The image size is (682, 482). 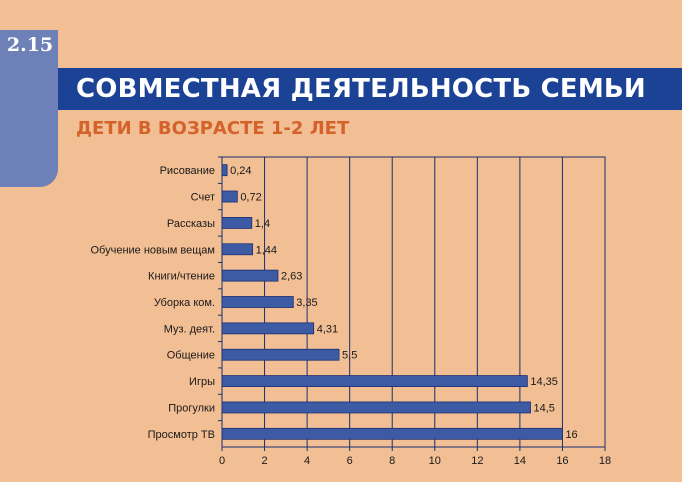 What do you see at coordinates (189, 329) in the screenshot?
I see `category-label: Муз. деят.` at bounding box center [189, 329].